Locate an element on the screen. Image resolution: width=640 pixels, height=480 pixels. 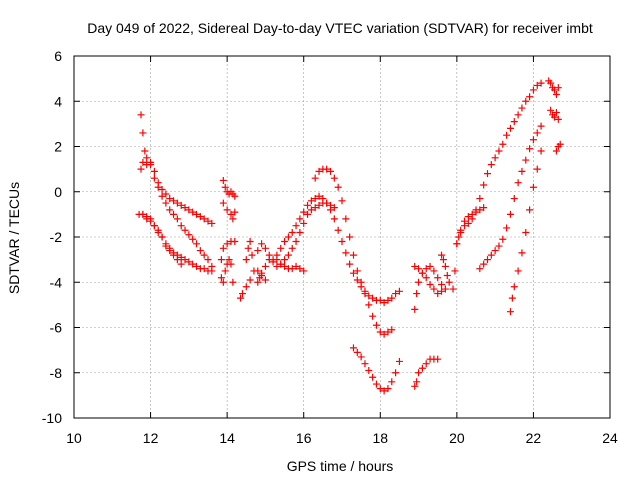
x-tick-label: 16 is located at coordinates (304, 438).